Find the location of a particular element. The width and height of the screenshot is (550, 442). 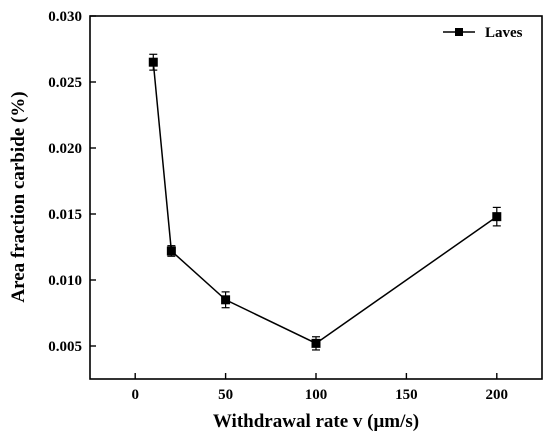

x-tick-label: 150 is located at coordinates (406, 395).